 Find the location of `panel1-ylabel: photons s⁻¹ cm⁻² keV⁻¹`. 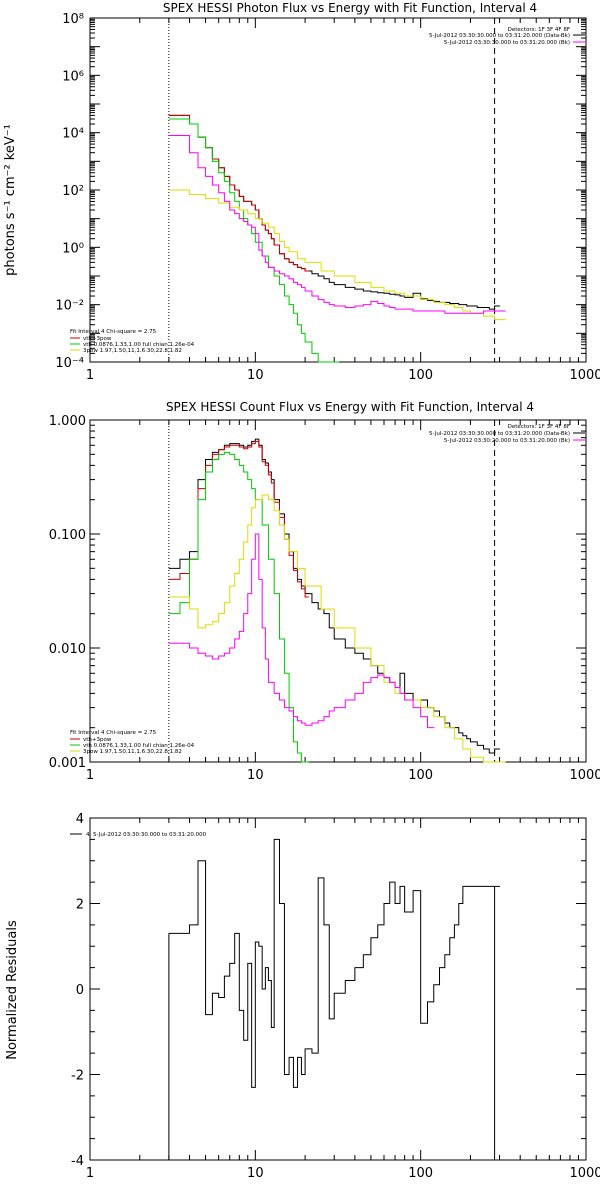

panel1-ylabel: photons s⁻¹ cm⁻² keV⁻¹ is located at coordinates (10, 200).